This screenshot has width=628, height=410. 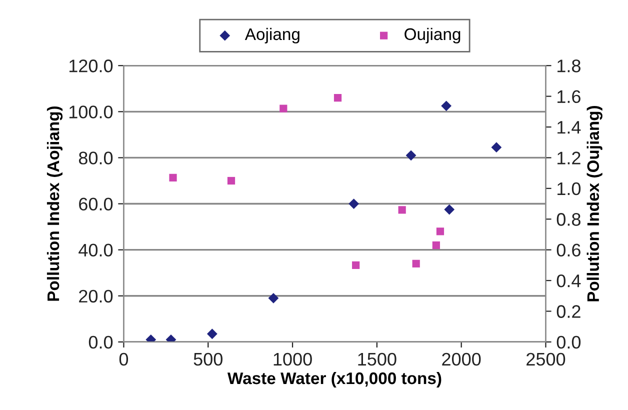 I want to click on y2-tick-label: 1.8, so click(x=569, y=66).